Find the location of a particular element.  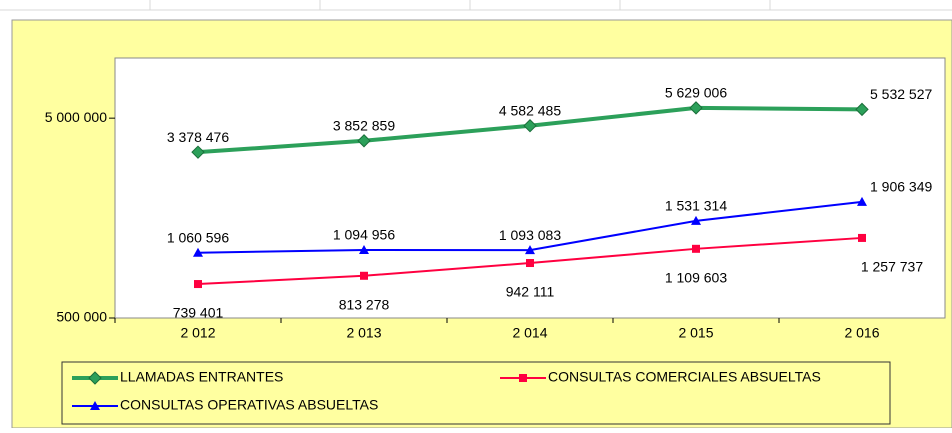

data-label: 1 257 737 is located at coordinates (892, 267).